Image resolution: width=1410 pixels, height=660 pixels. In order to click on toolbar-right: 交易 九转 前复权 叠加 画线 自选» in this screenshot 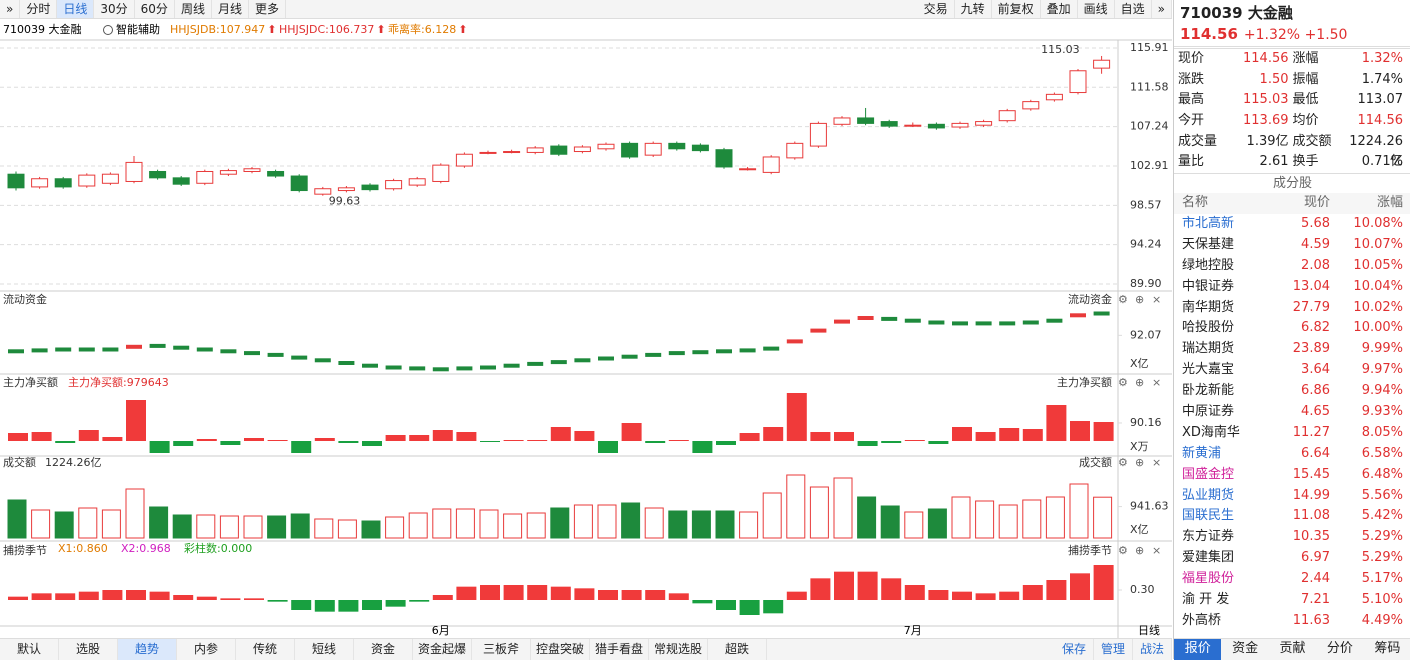, I will do `click(1045, 9)`.